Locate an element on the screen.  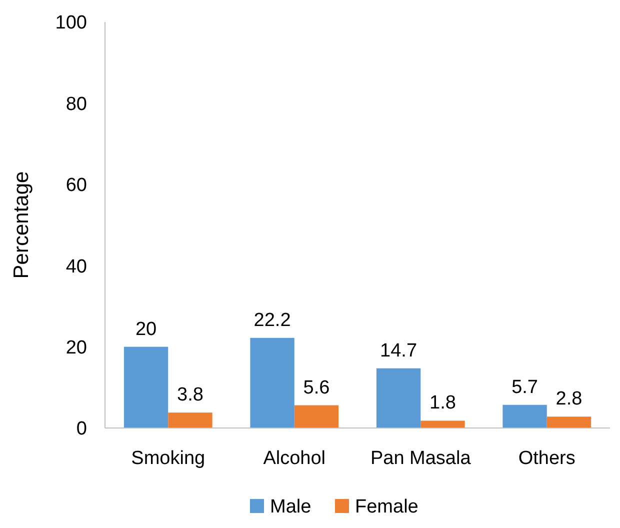
data-label: 20 is located at coordinates (146, 329).